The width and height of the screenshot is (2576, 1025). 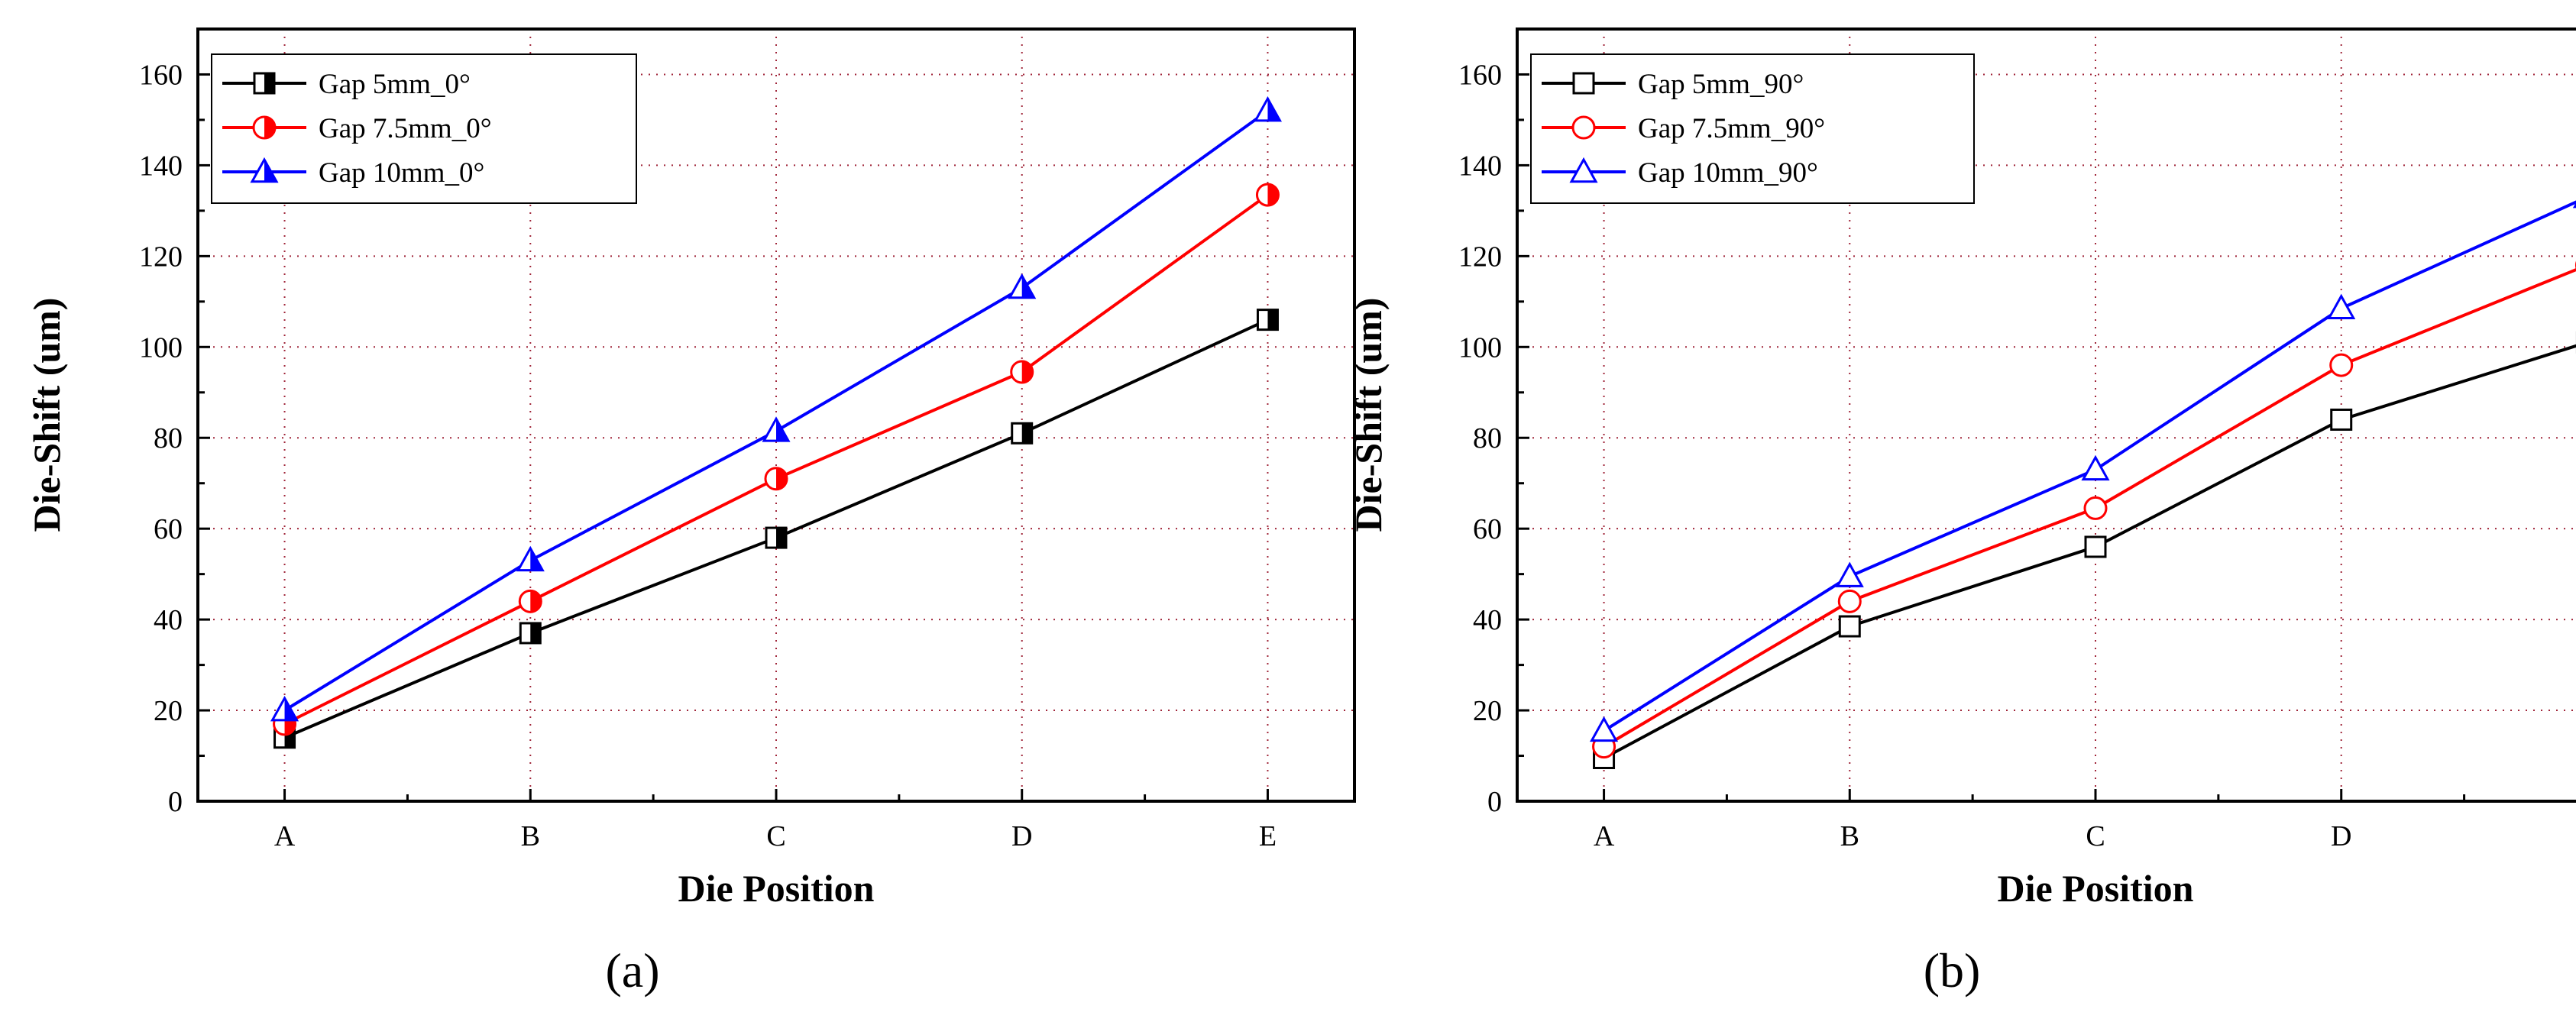 I want to click on legend-items: Gap 5mm_0° Gap 7.5mm_0° Gap 10mm_0°, so click(x=357, y=129).